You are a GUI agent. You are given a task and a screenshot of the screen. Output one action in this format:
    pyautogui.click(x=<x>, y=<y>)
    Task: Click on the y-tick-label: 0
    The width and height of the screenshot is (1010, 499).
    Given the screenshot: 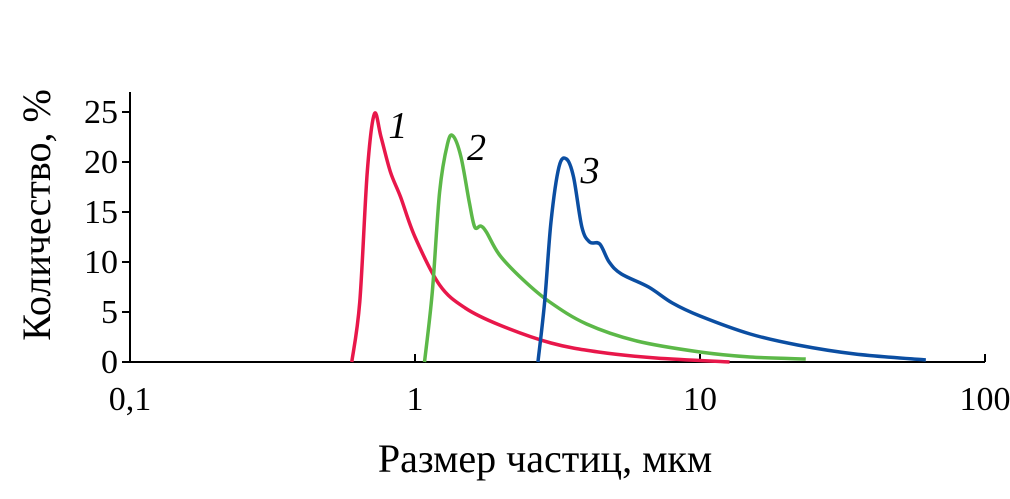 What is the action you would take?
    pyautogui.click(x=109, y=362)
    